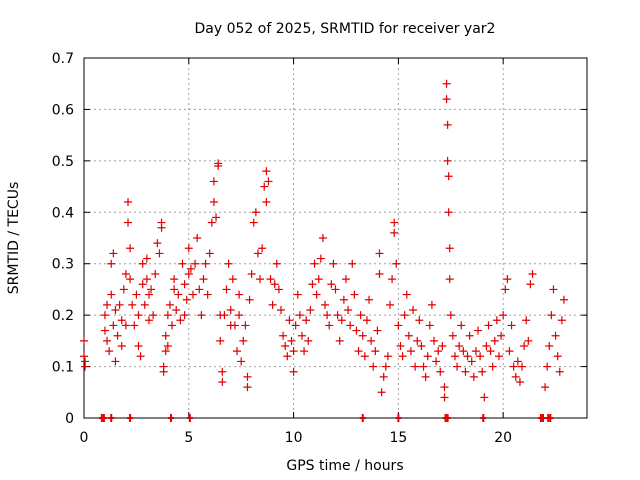 Image resolution: width=640 pixels, height=480 pixels. I want to click on y-tick-label: 0.2, so click(63, 316).